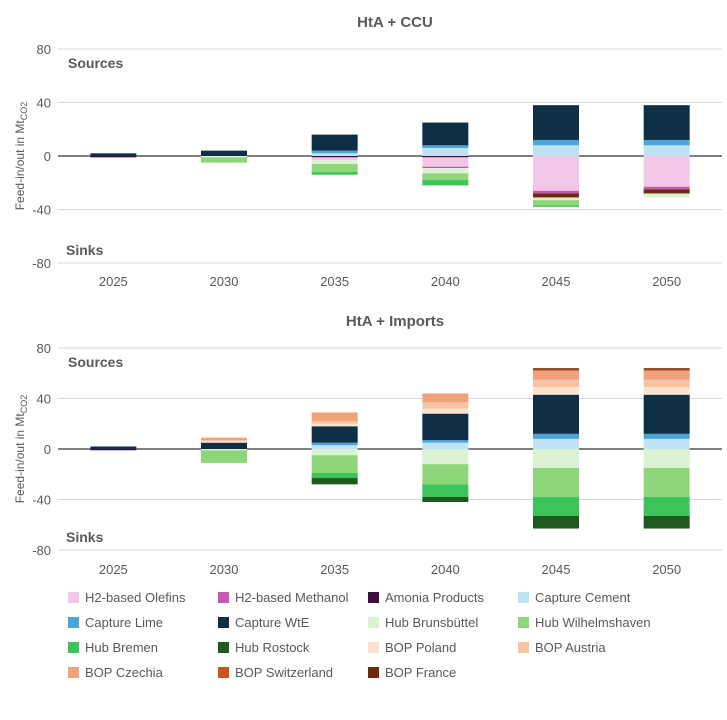 Image resolution: width=727 pixels, height=720 pixels. What do you see at coordinates (21, 449) in the screenshot?
I see `y-axis-label: Feed-in/out in MtCO2` at bounding box center [21, 449].